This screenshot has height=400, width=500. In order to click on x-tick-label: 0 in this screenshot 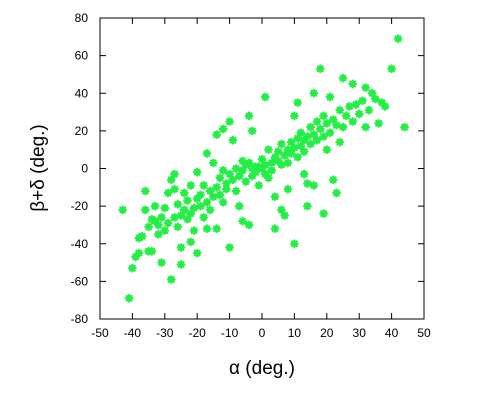, I will do `click(262, 333)`.